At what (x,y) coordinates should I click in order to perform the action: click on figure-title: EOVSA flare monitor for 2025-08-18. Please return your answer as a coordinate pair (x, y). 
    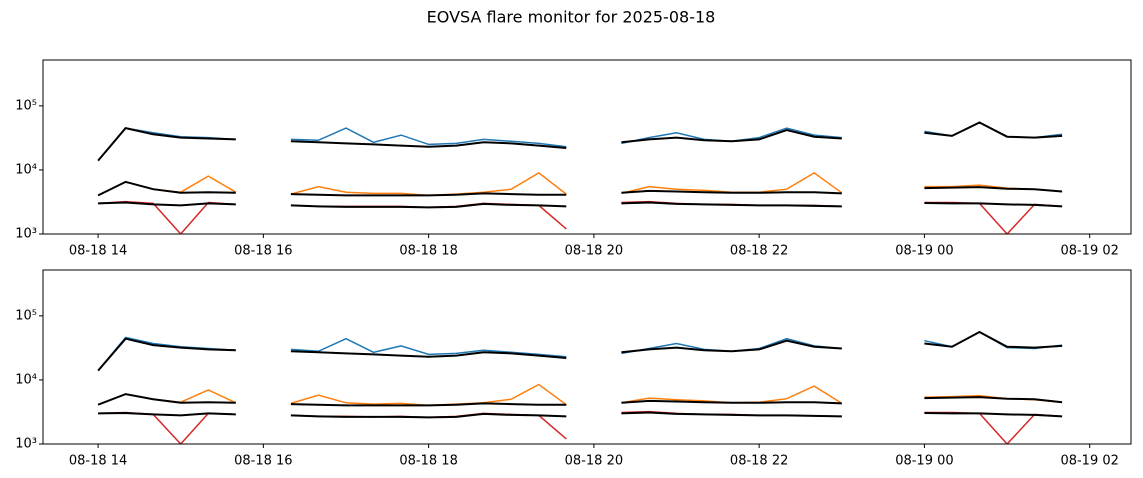
    Looking at the image, I should click on (571, 17).